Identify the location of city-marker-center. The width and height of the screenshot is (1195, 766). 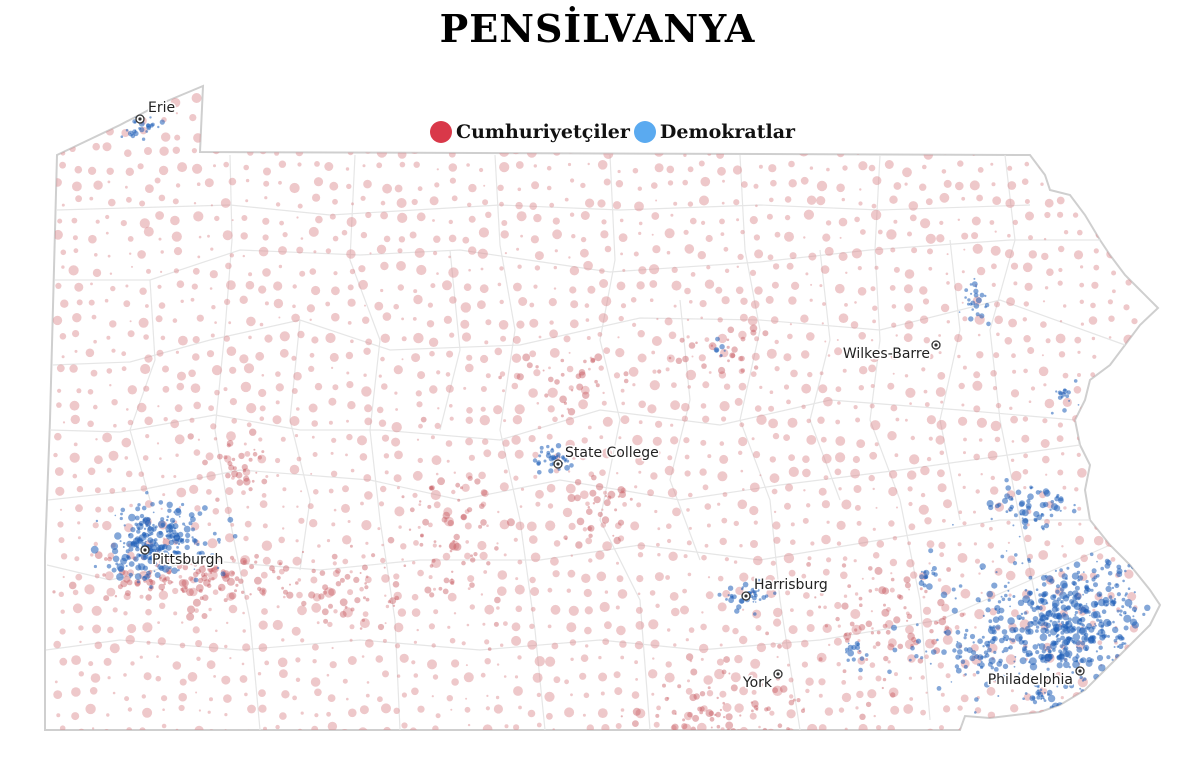
(1080, 671).